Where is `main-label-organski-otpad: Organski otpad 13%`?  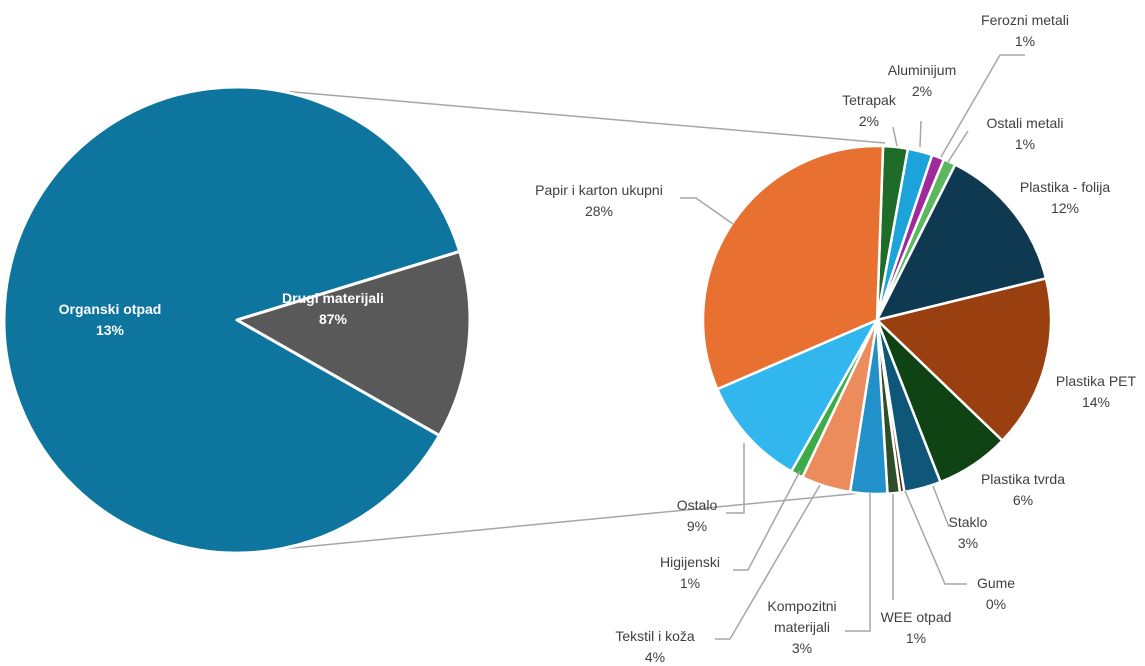 main-label-organski-otpad: Organski otpad 13% is located at coordinates (110, 319).